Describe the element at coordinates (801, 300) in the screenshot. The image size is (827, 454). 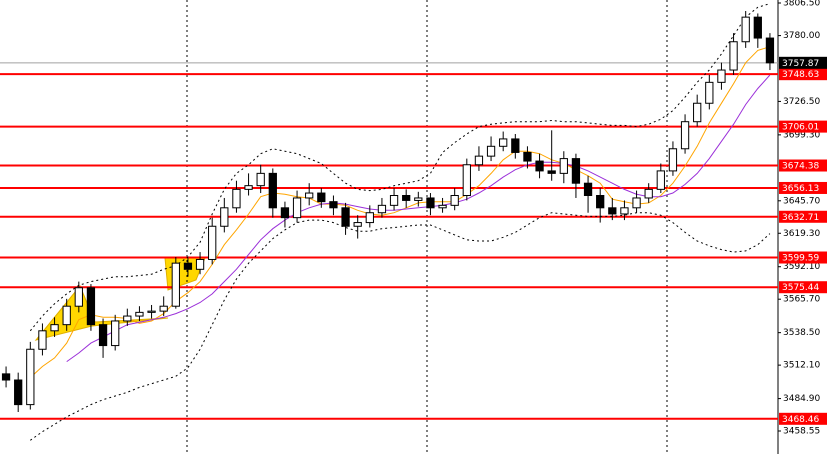
I see `y-tick-label: 3565.70` at that location.